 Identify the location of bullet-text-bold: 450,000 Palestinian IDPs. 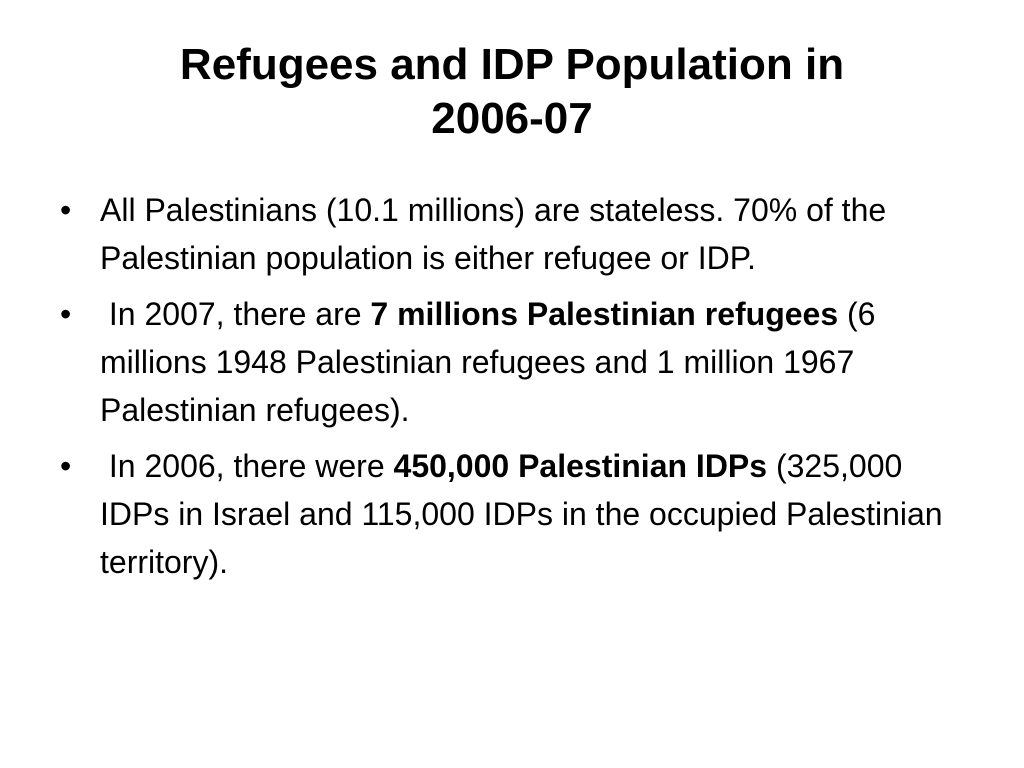
(580, 466).